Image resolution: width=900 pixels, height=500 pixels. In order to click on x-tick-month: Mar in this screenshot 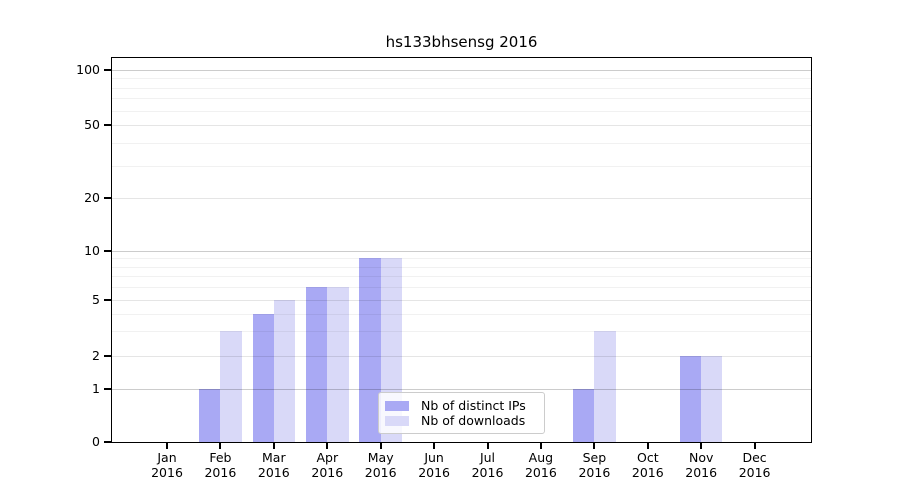, I will do `click(274, 457)`.